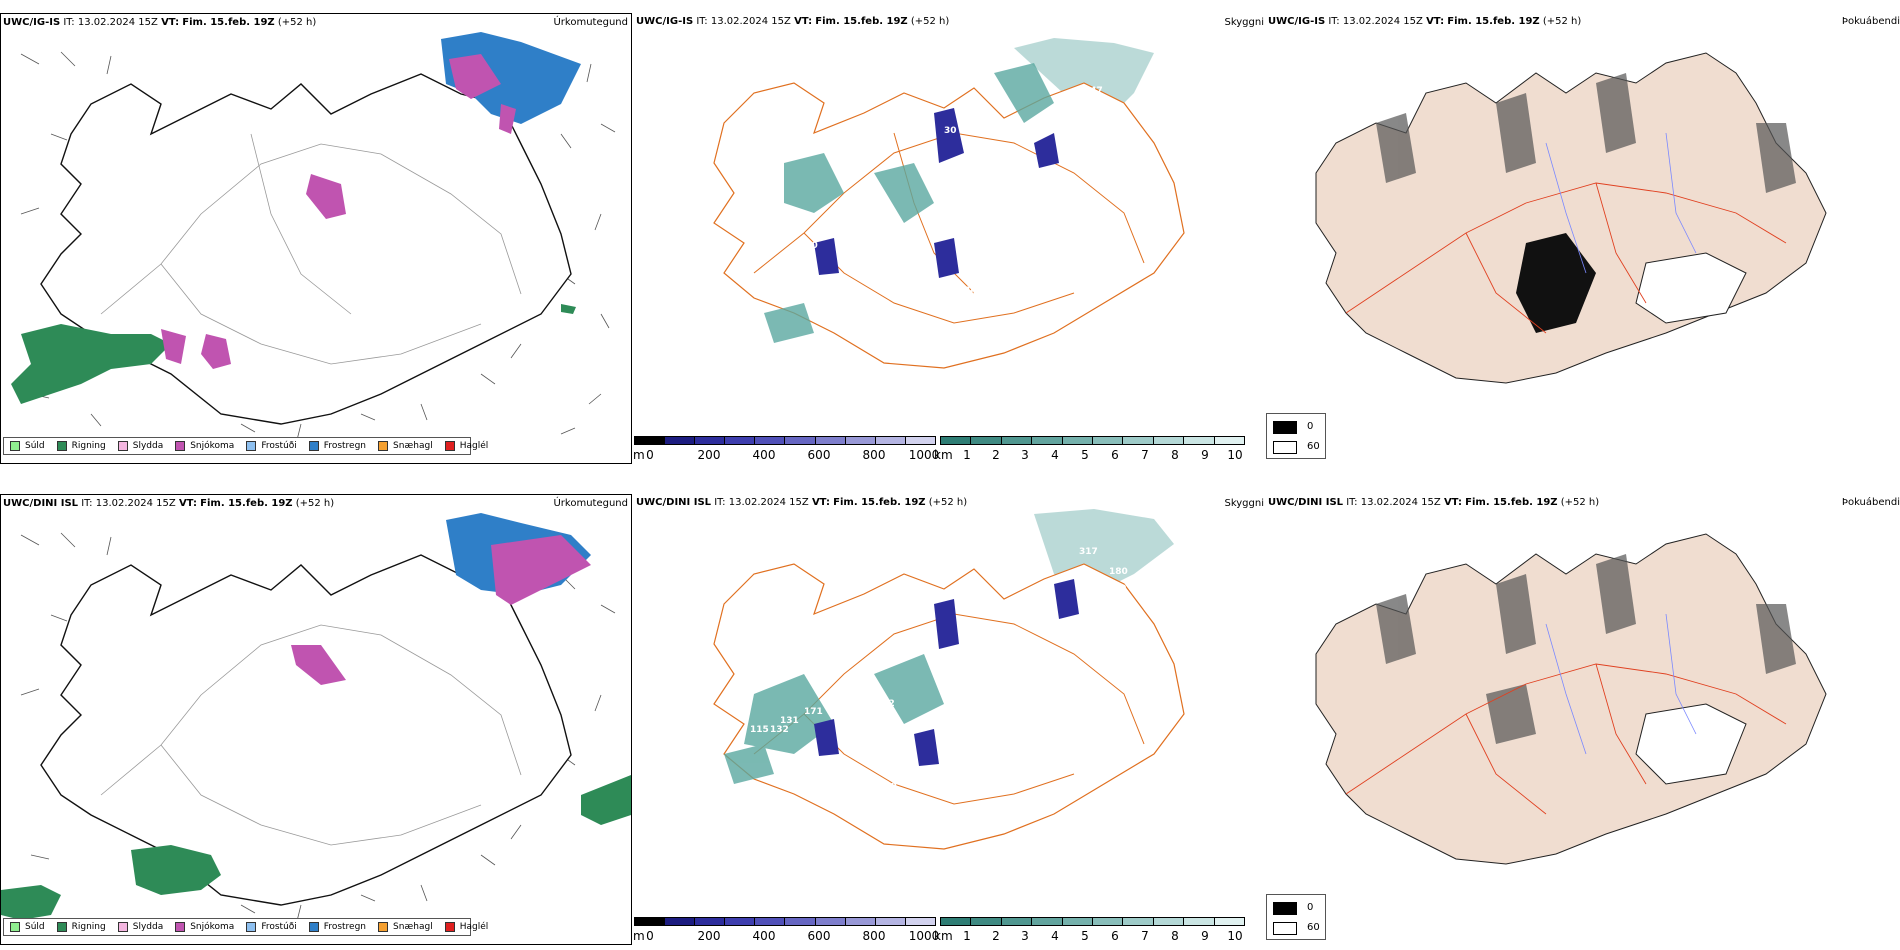 The width and height of the screenshot is (1900, 950). I want to click on legend-item: Haglél, so click(466, 927).